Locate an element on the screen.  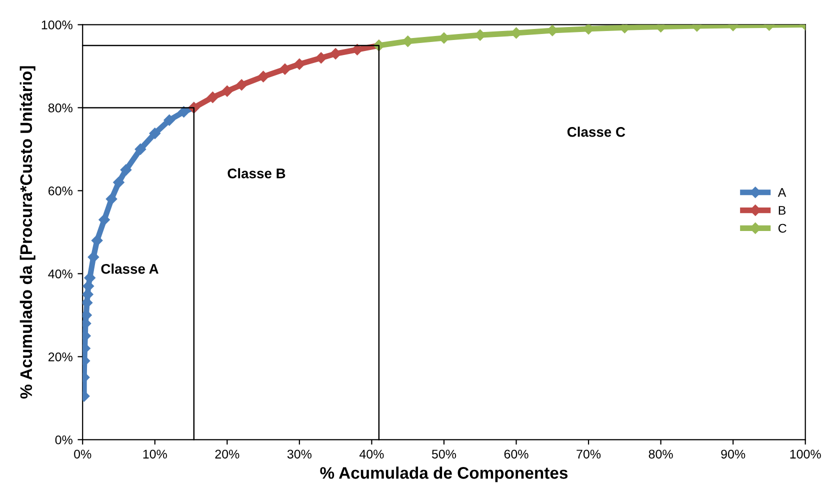
x-tick-label: 50% is located at coordinates (444, 454).